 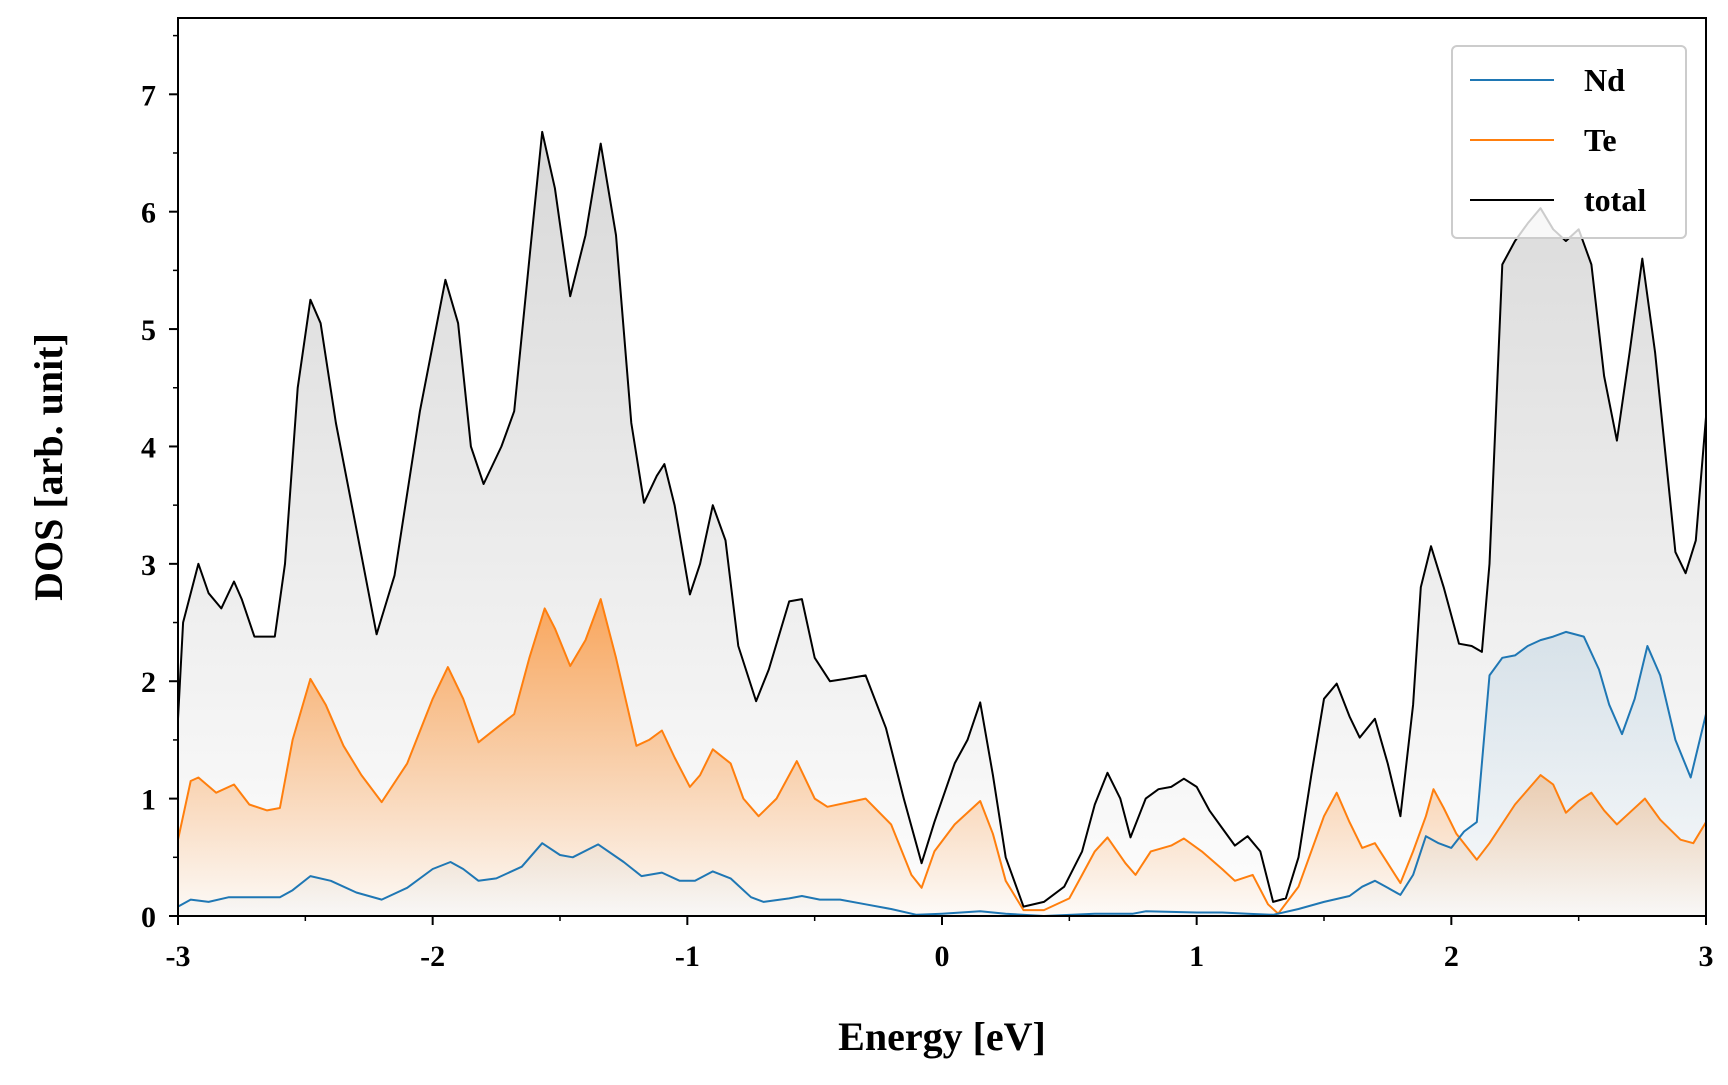 I want to click on x-axis-label: Energy [eV], so click(x=942, y=1036).